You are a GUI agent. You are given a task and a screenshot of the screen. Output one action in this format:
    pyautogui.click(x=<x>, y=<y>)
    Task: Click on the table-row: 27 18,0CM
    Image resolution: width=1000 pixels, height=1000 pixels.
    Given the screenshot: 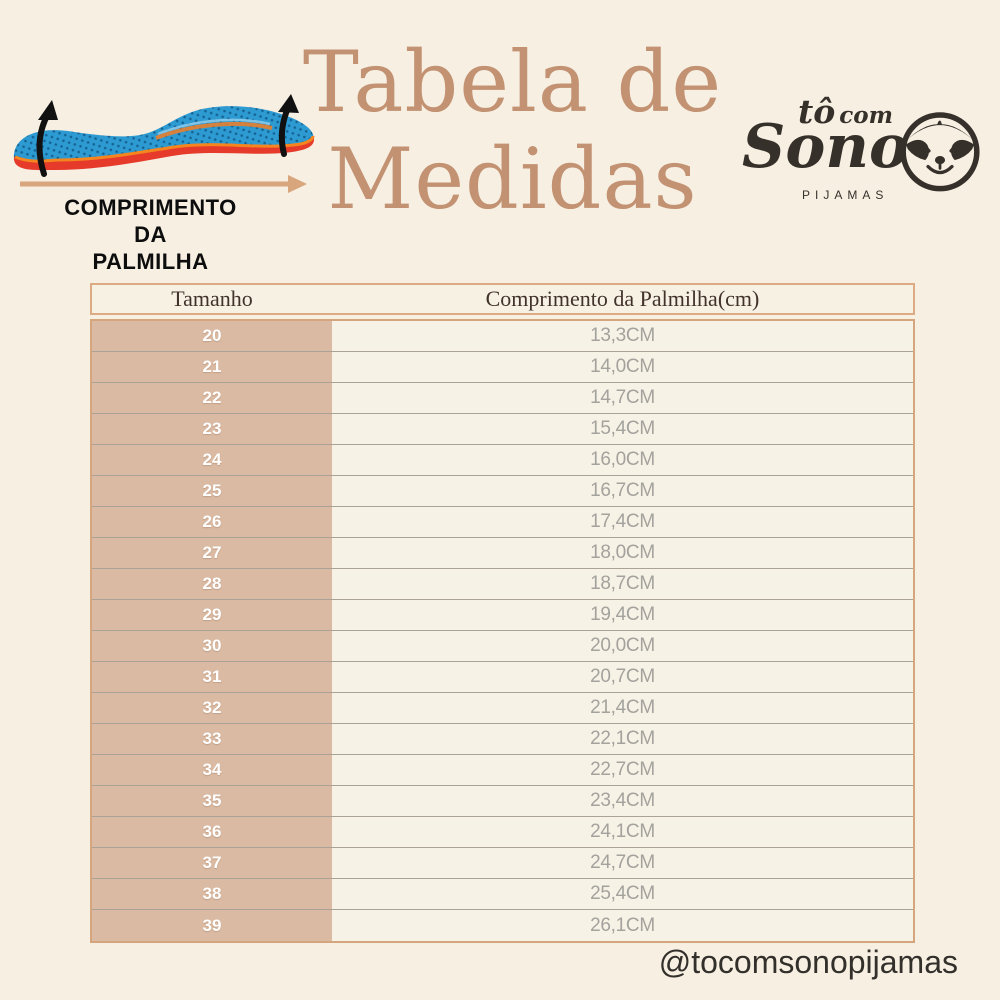 What is the action you would take?
    pyautogui.click(x=502, y=553)
    